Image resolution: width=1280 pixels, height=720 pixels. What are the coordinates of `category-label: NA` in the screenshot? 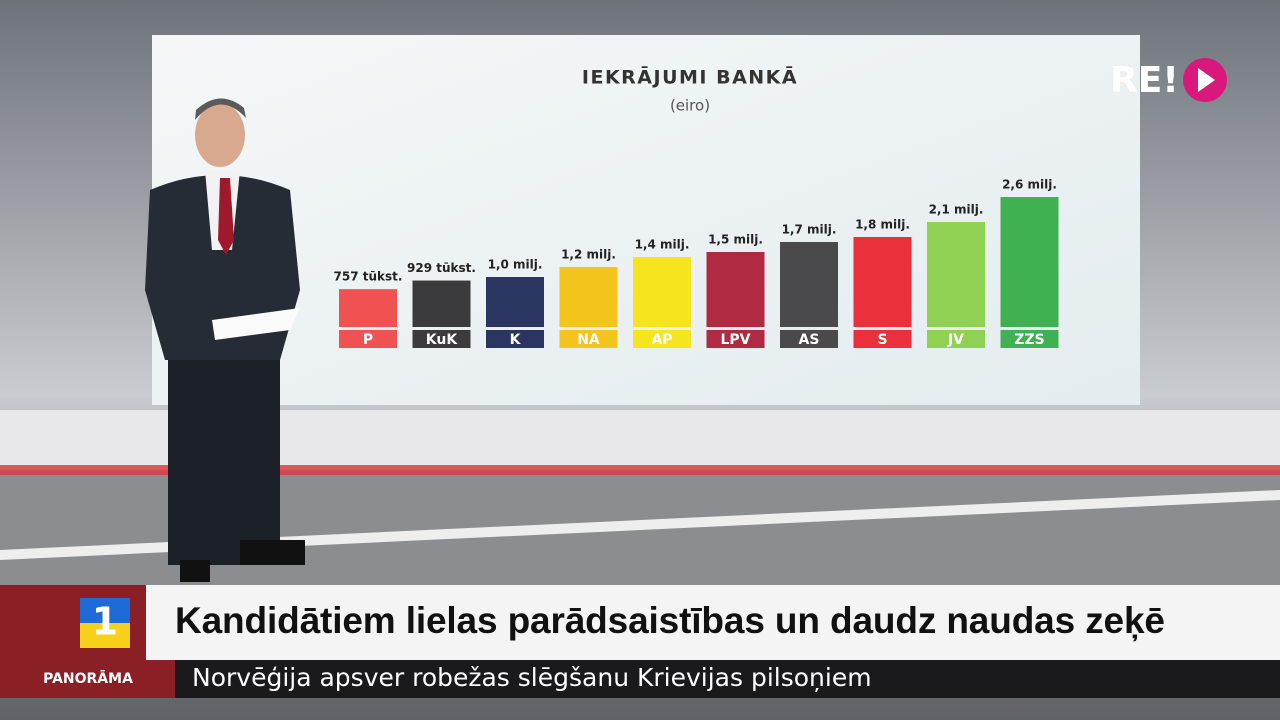 It's located at (588, 340).